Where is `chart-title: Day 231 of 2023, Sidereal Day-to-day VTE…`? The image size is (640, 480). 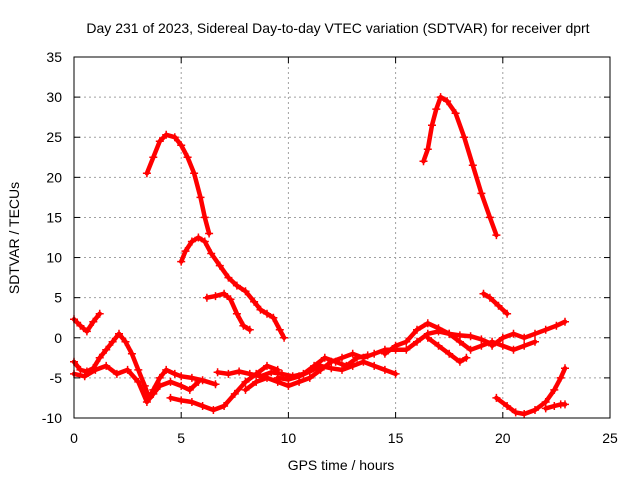 chart-title: Day 231 of 2023, Sidereal Day-to-day VTE… is located at coordinates (337, 28).